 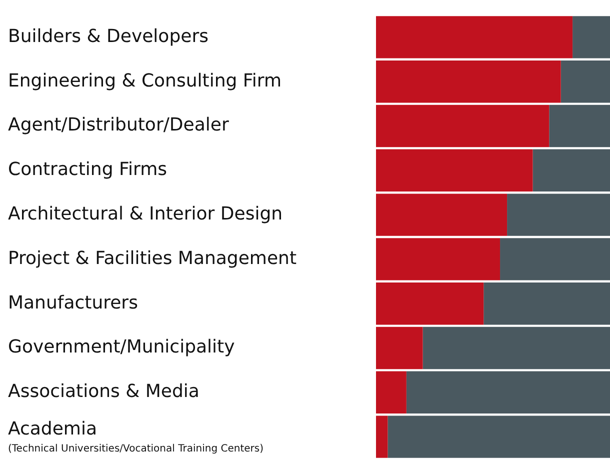 What do you see at coordinates (145, 213) in the screenshot?
I see `y-tick-label: Architectural & Interior Design` at bounding box center [145, 213].